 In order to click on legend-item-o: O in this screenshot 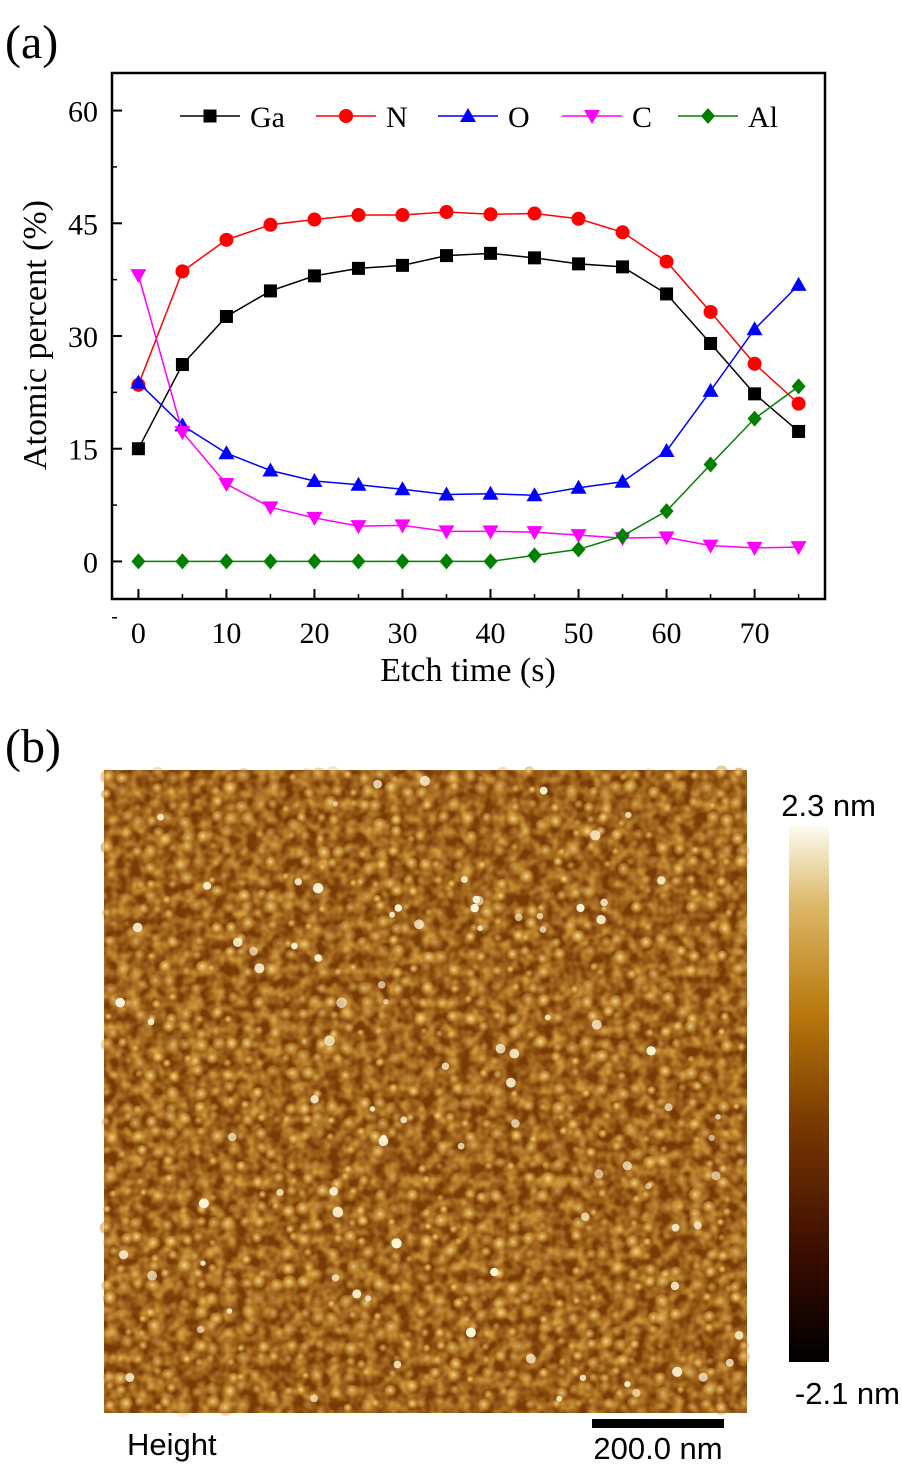, I will do `click(484, 117)`.